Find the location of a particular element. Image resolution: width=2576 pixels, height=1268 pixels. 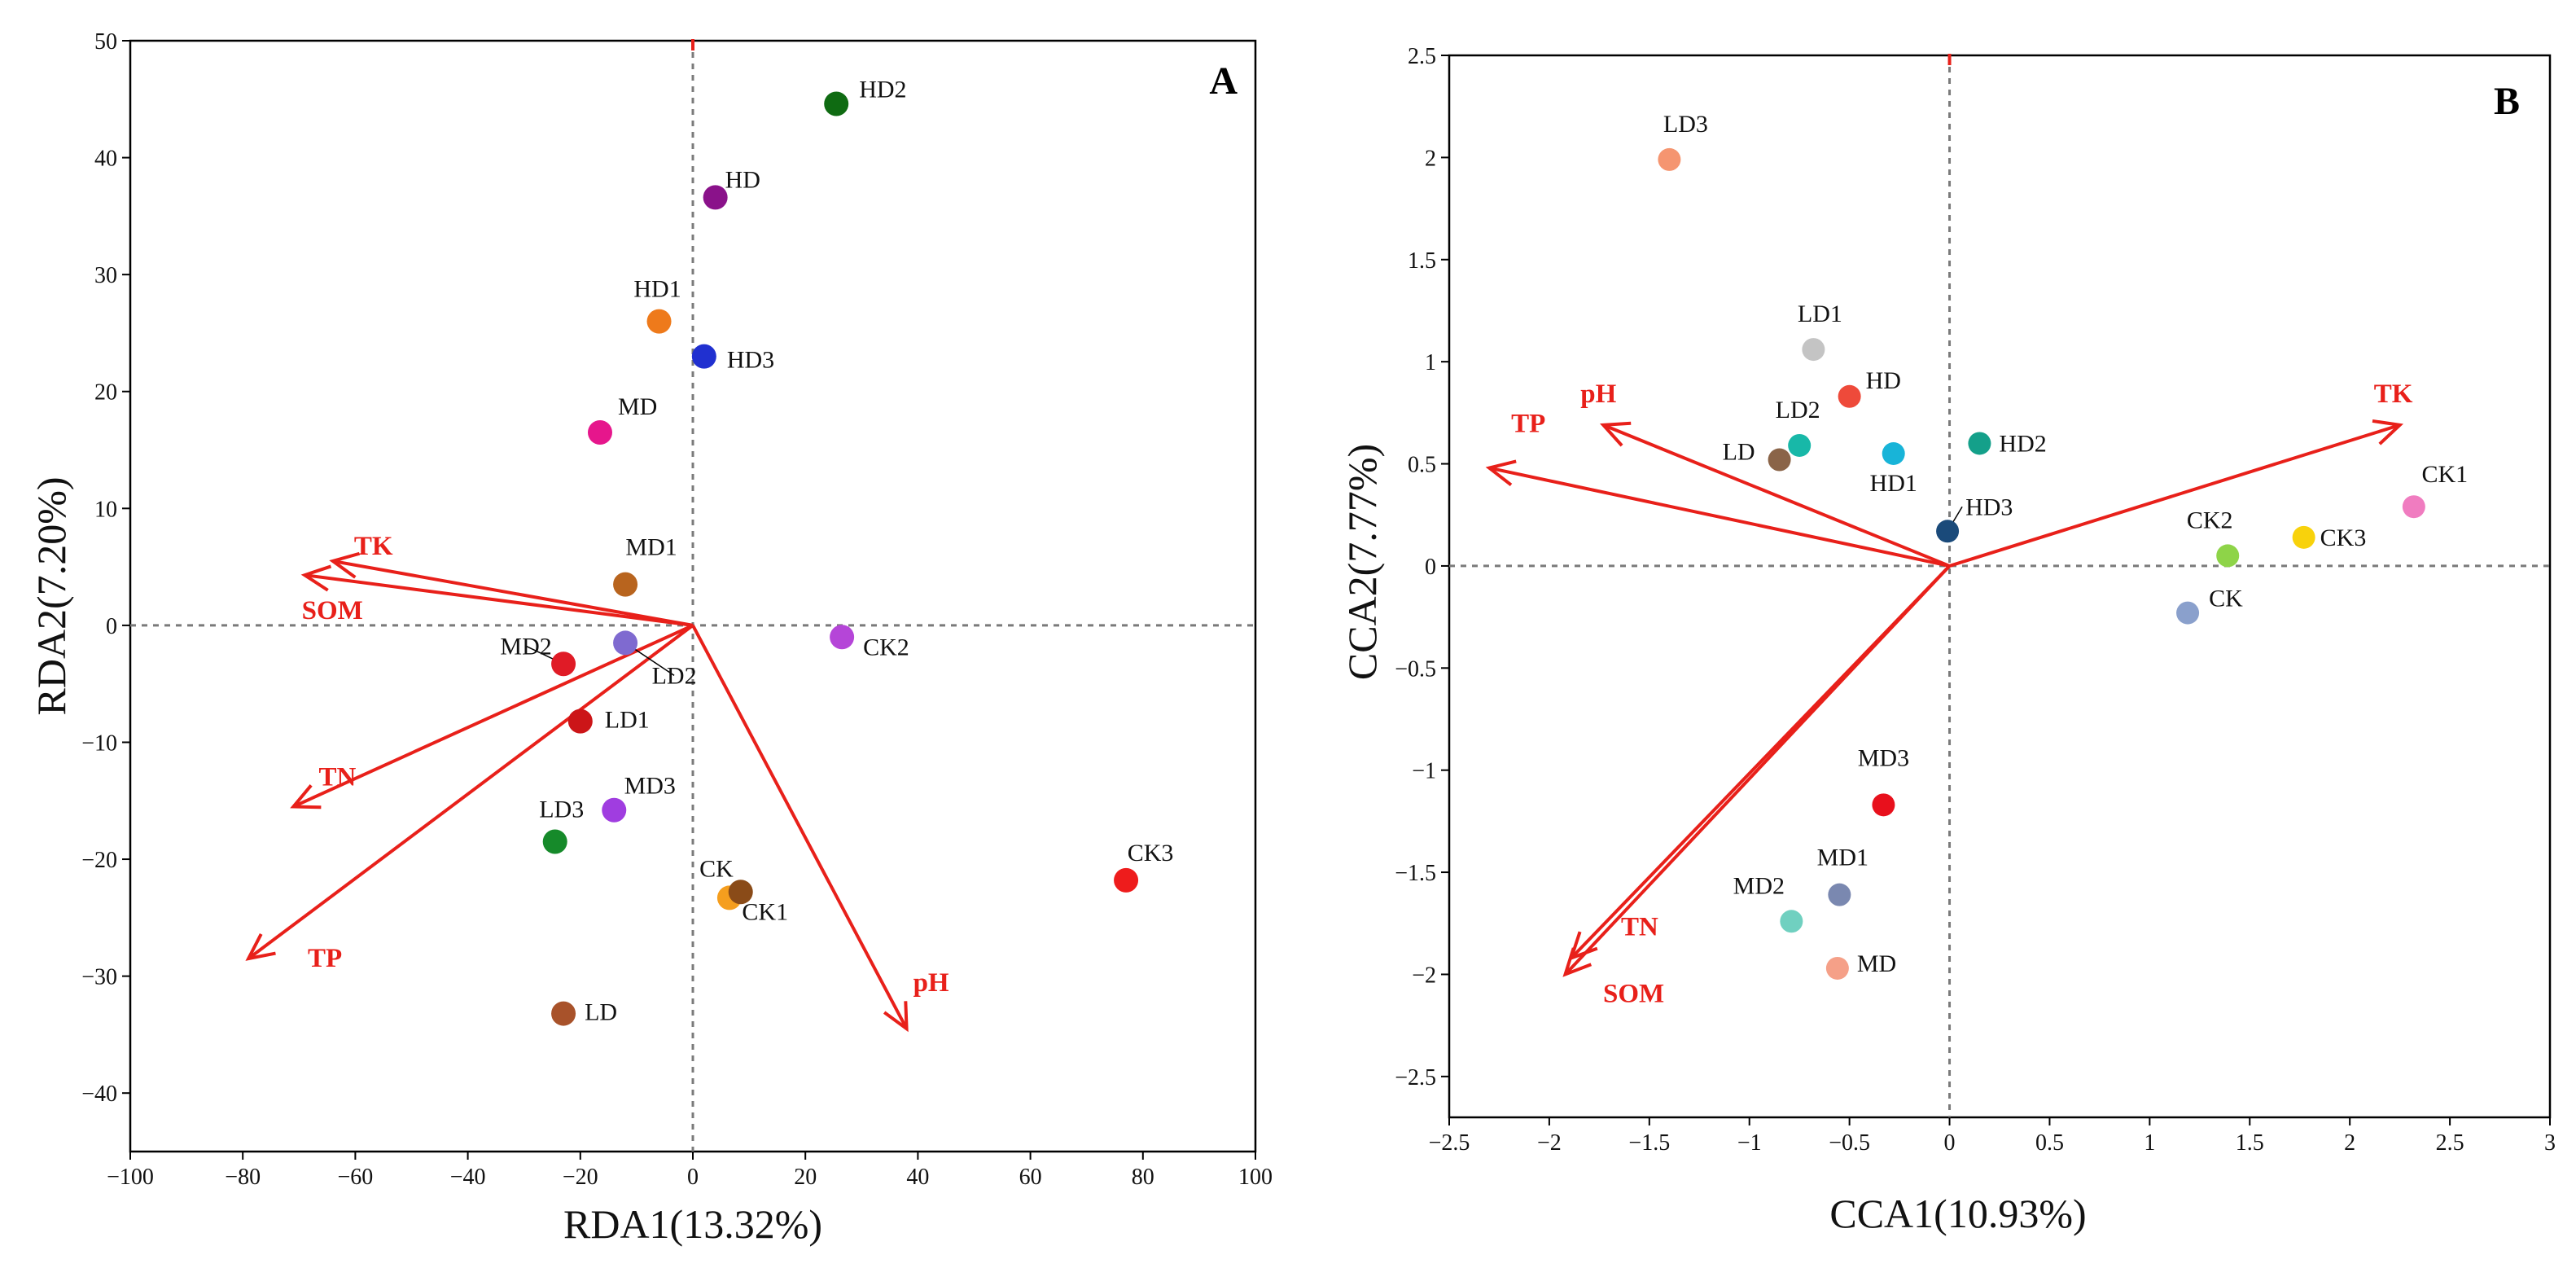

rda-y-tick-label: −40 is located at coordinates (99, 1094).